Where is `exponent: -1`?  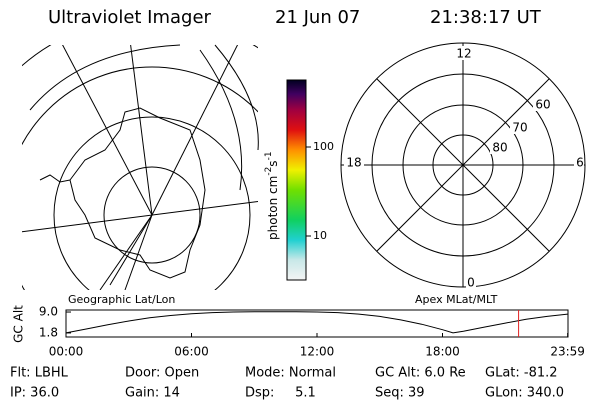
exponent: -1 is located at coordinates (269, 155).